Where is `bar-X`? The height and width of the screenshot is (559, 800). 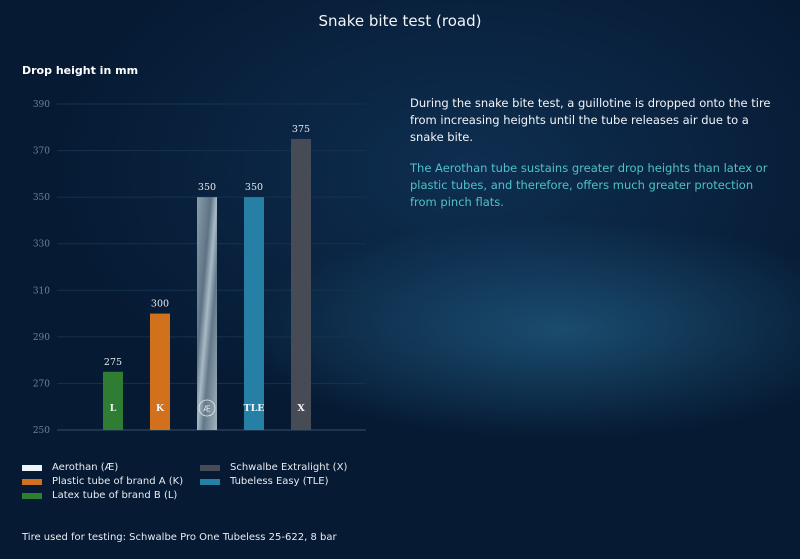
bar-X is located at coordinates (301, 284).